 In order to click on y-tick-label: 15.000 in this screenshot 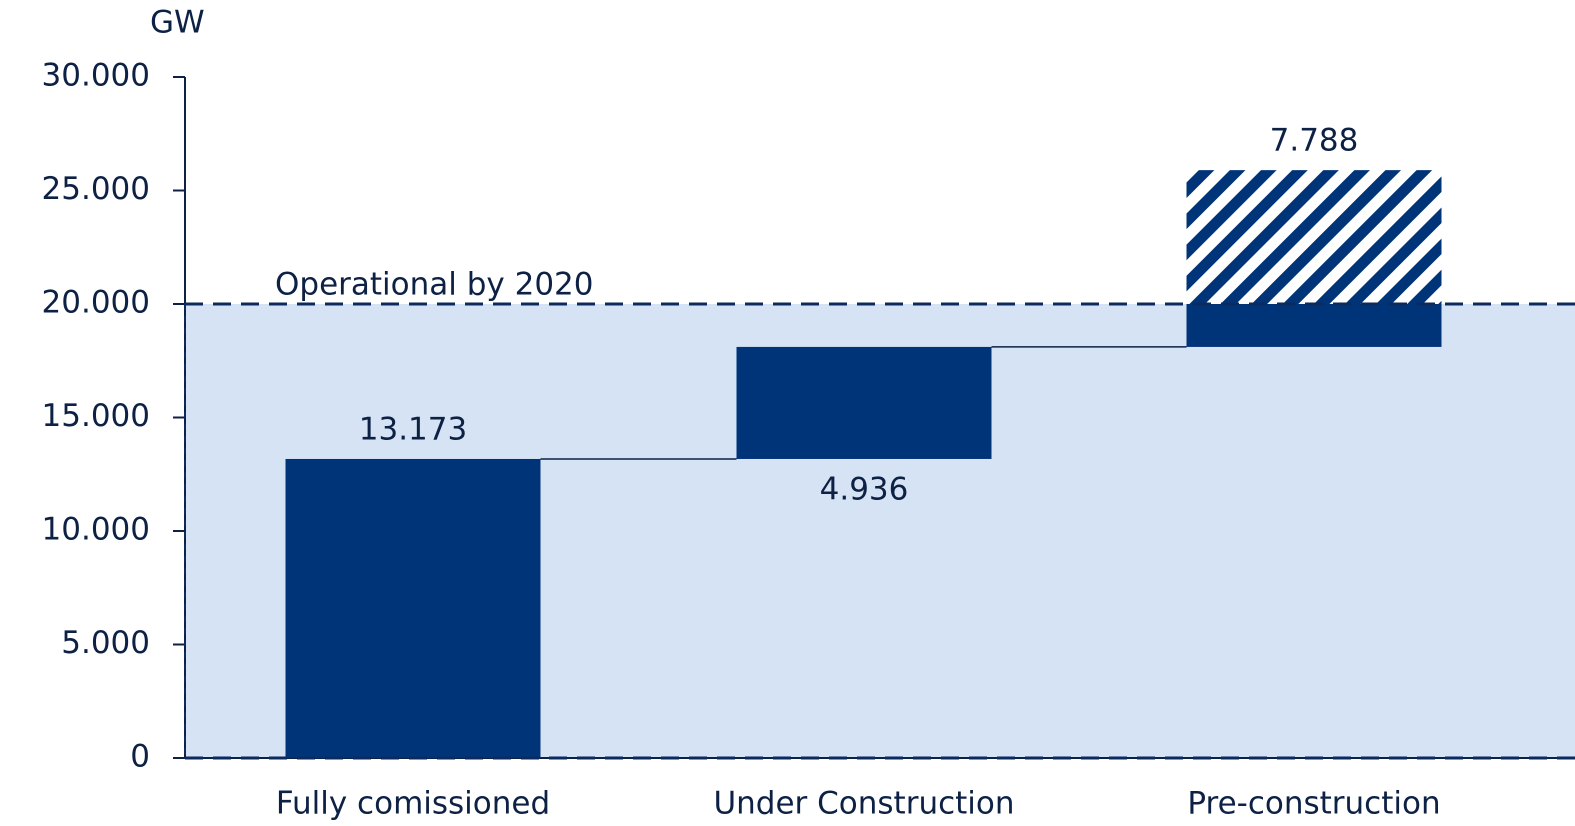, I will do `click(96, 416)`.